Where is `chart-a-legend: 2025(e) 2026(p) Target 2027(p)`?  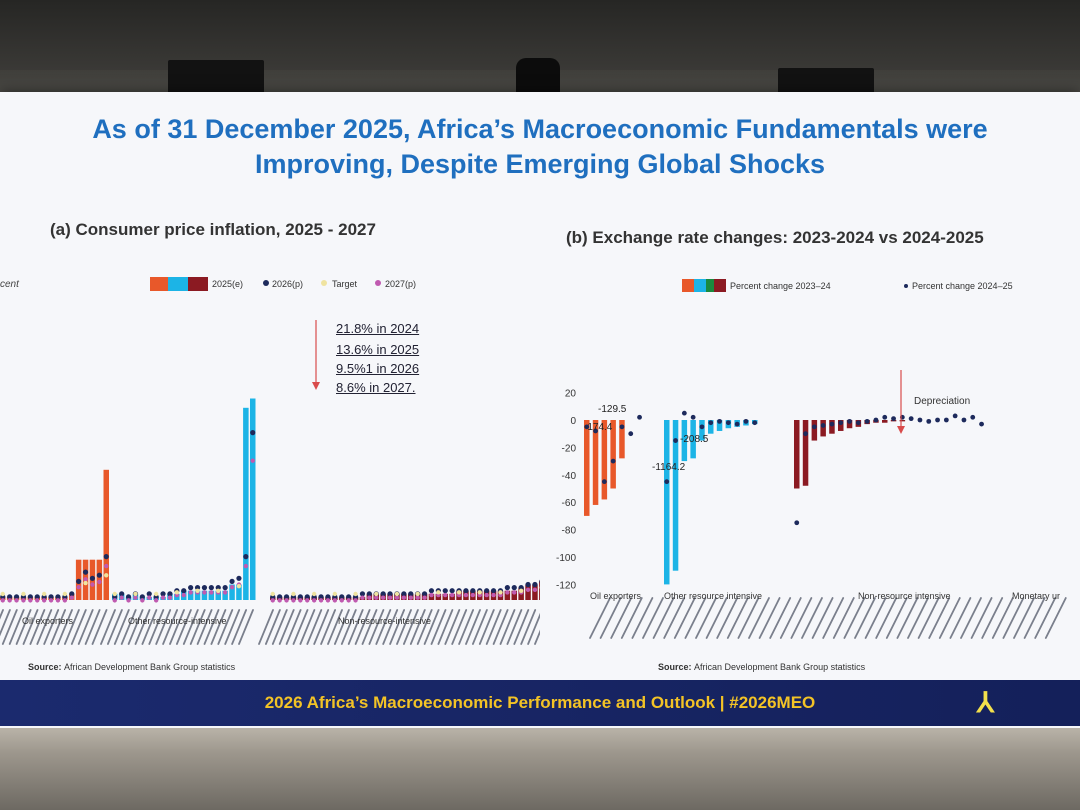 chart-a-legend: 2025(e) 2026(p) Target 2027(p) is located at coordinates (283, 284).